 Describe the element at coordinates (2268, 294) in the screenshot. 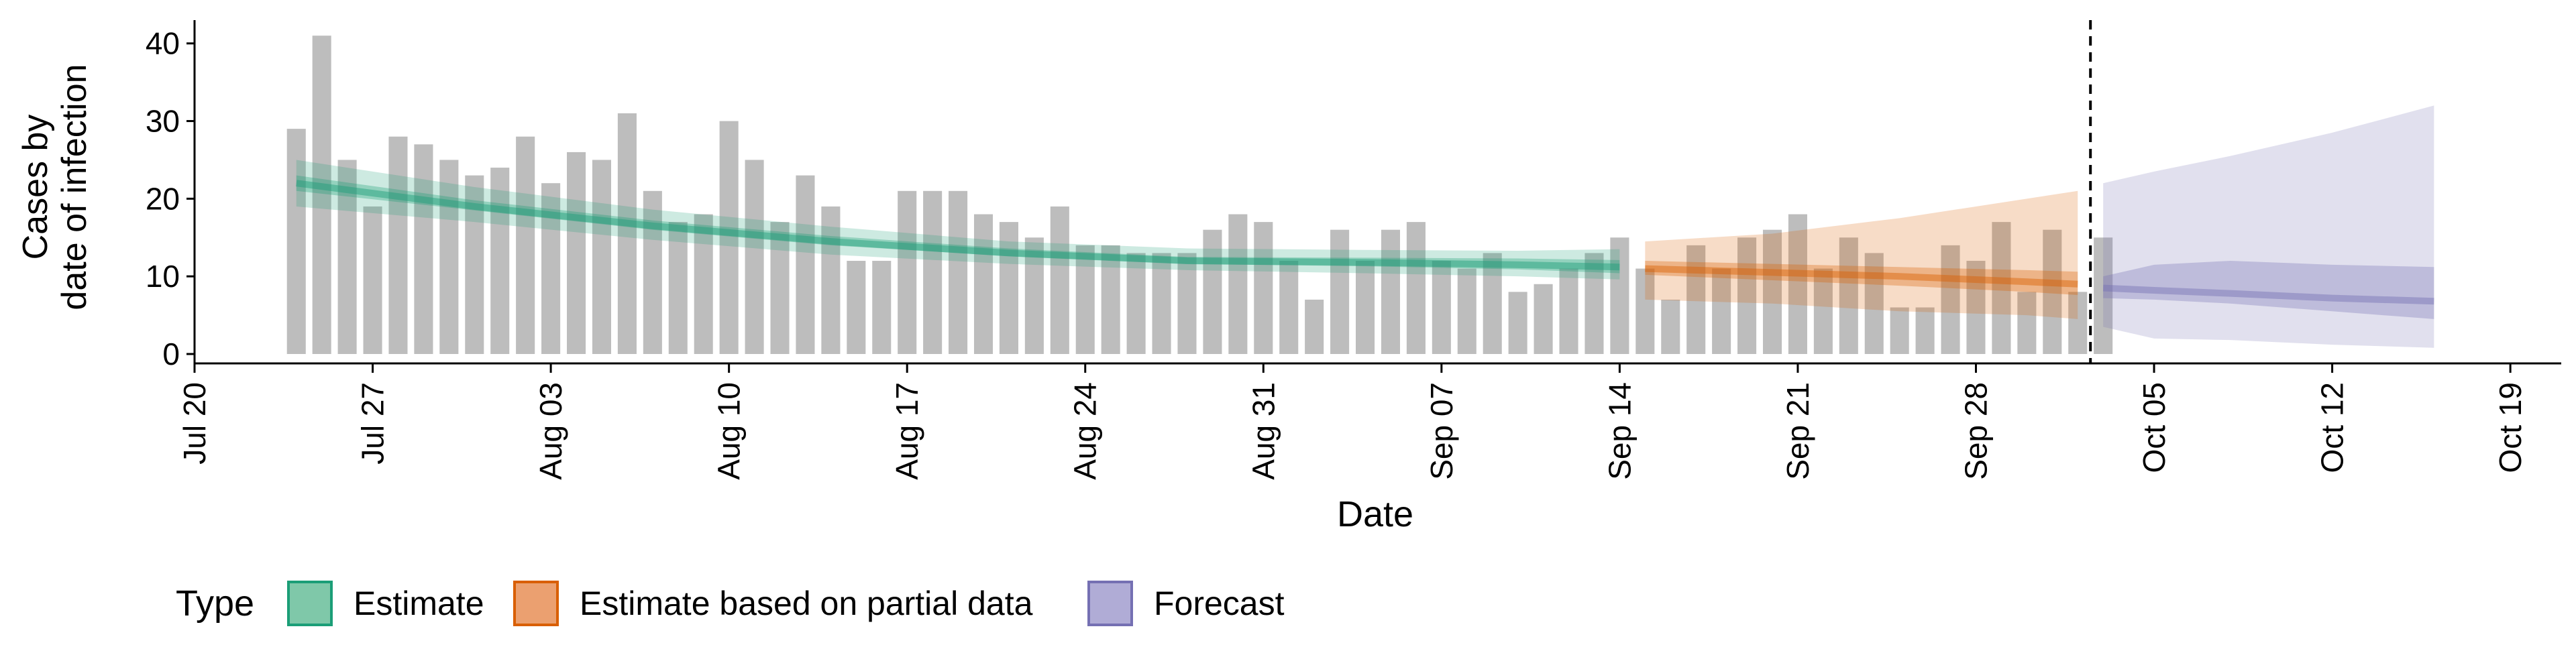

I see `median-line-forecast` at that location.